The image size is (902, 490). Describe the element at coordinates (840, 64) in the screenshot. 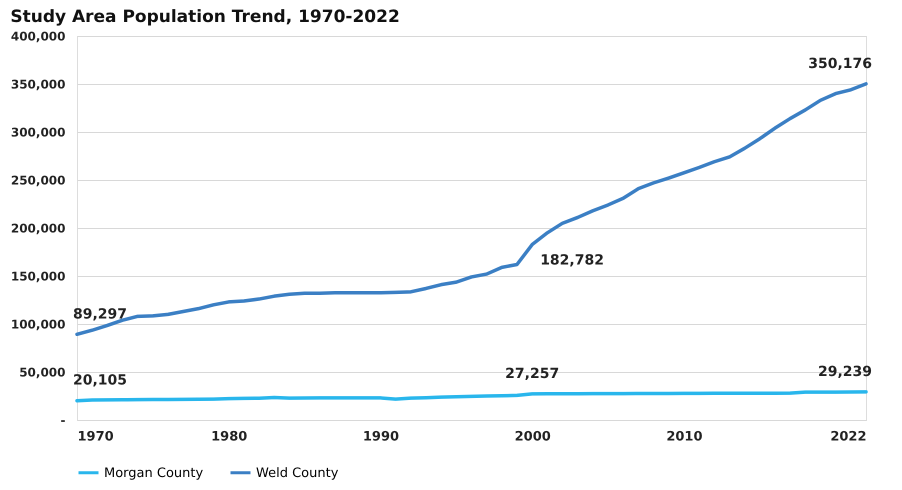

I see `annotation: 350,176` at that location.